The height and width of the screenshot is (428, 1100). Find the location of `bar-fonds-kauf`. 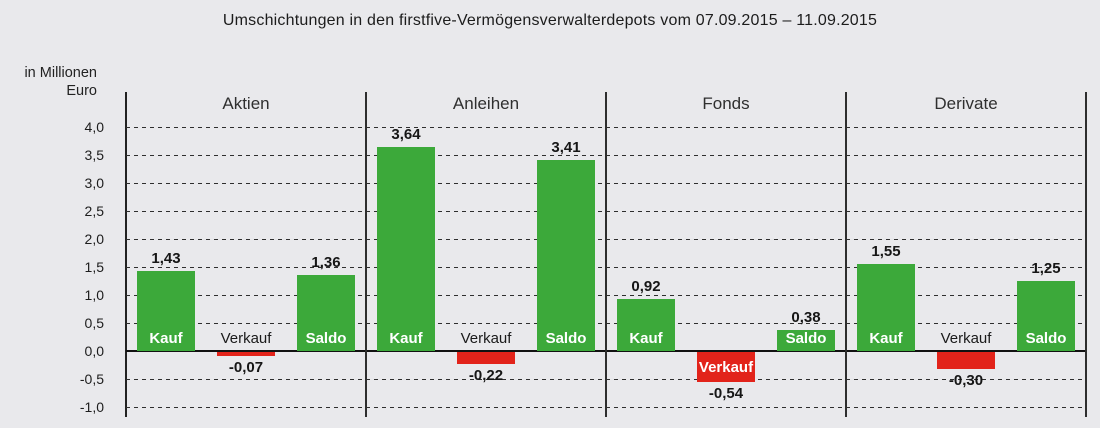

bar-fonds-kauf is located at coordinates (646, 325).